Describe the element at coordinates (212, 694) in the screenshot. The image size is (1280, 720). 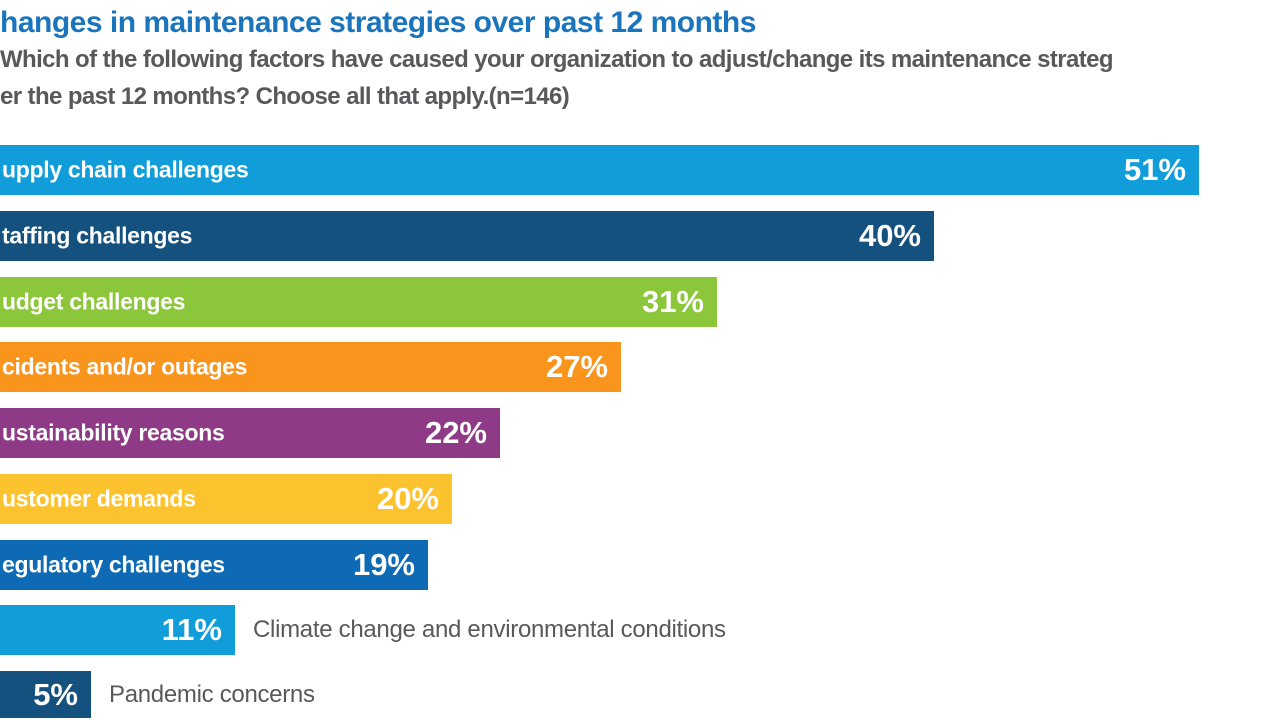
I see `bar-category-label: Pandemic concerns` at that location.